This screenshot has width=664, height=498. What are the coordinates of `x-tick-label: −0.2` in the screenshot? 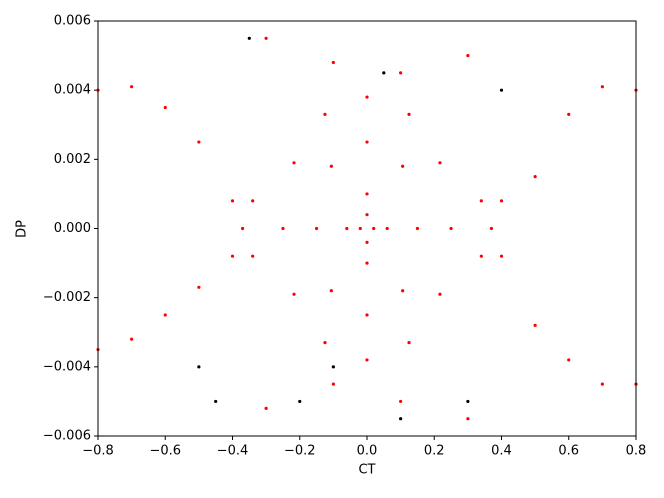 It's located at (300, 451).